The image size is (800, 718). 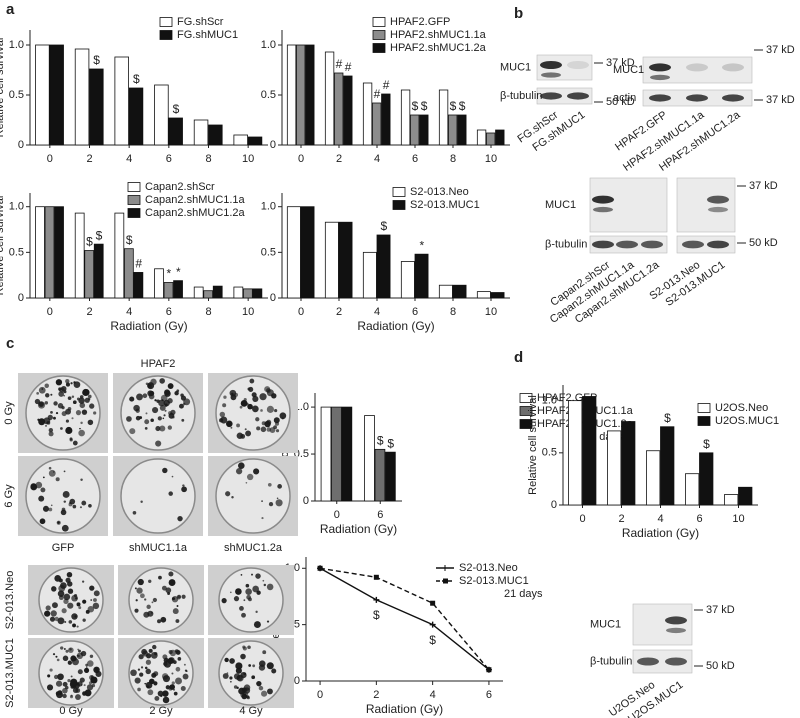 I want to click on blot-strip, so click(x=662, y=624).